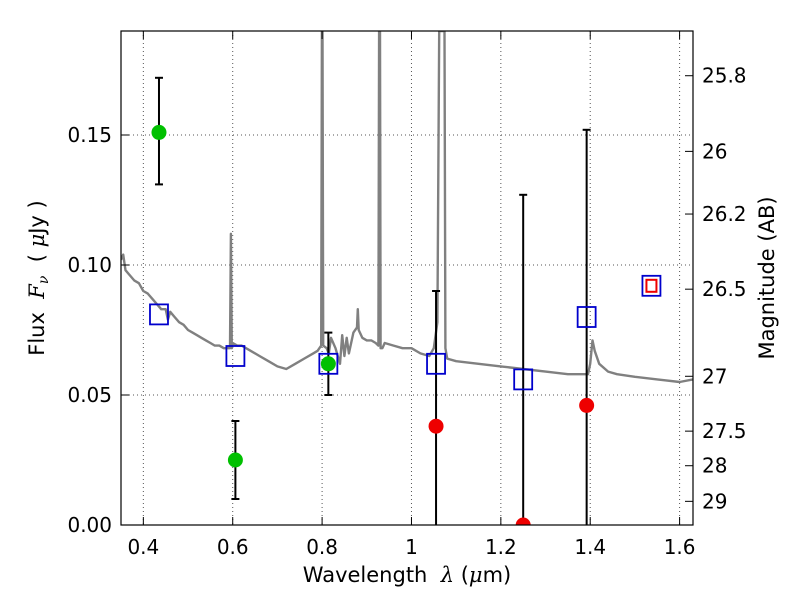  Describe the element at coordinates (724, 431) in the screenshot. I see `right-tick-label: 27.5` at that location.